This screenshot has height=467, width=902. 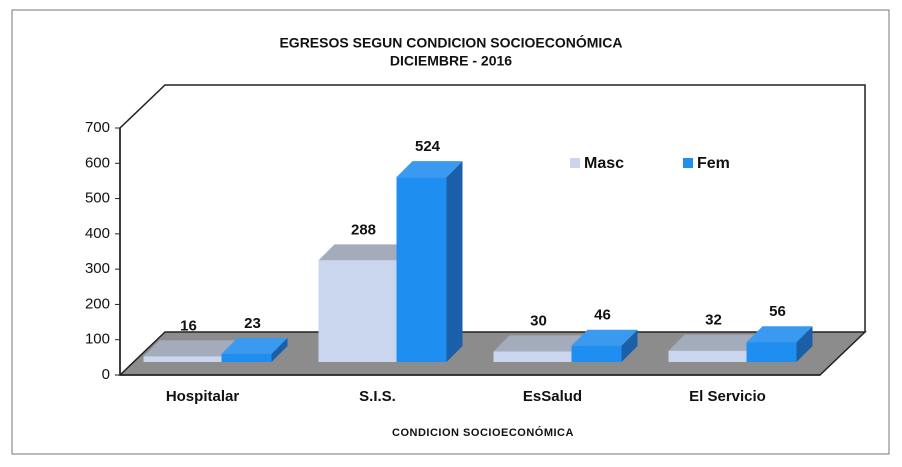 I want to click on y-tick-label: 100, so click(x=97, y=339).